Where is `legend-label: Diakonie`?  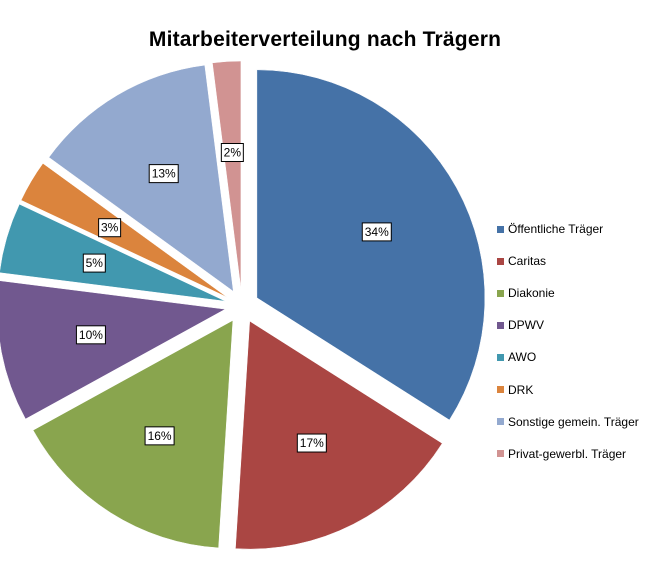 legend-label: Diakonie is located at coordinates (531, 293).